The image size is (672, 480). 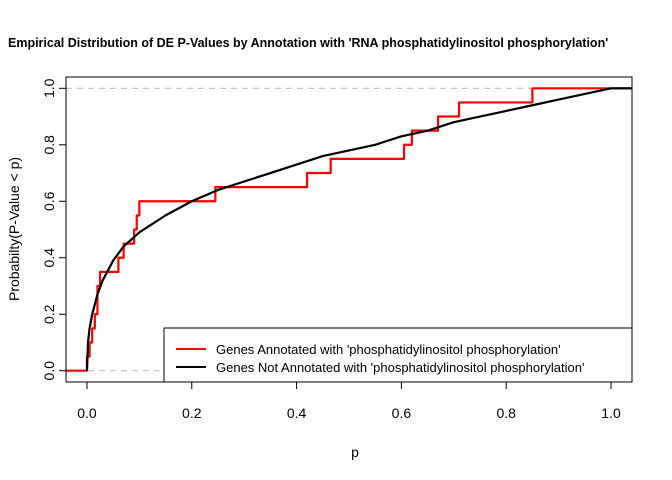 What do you see at coordinates (49, 201) in the screenshot?
I see `y-tick-label-3: 0.6` at bounding box center [49, 201].